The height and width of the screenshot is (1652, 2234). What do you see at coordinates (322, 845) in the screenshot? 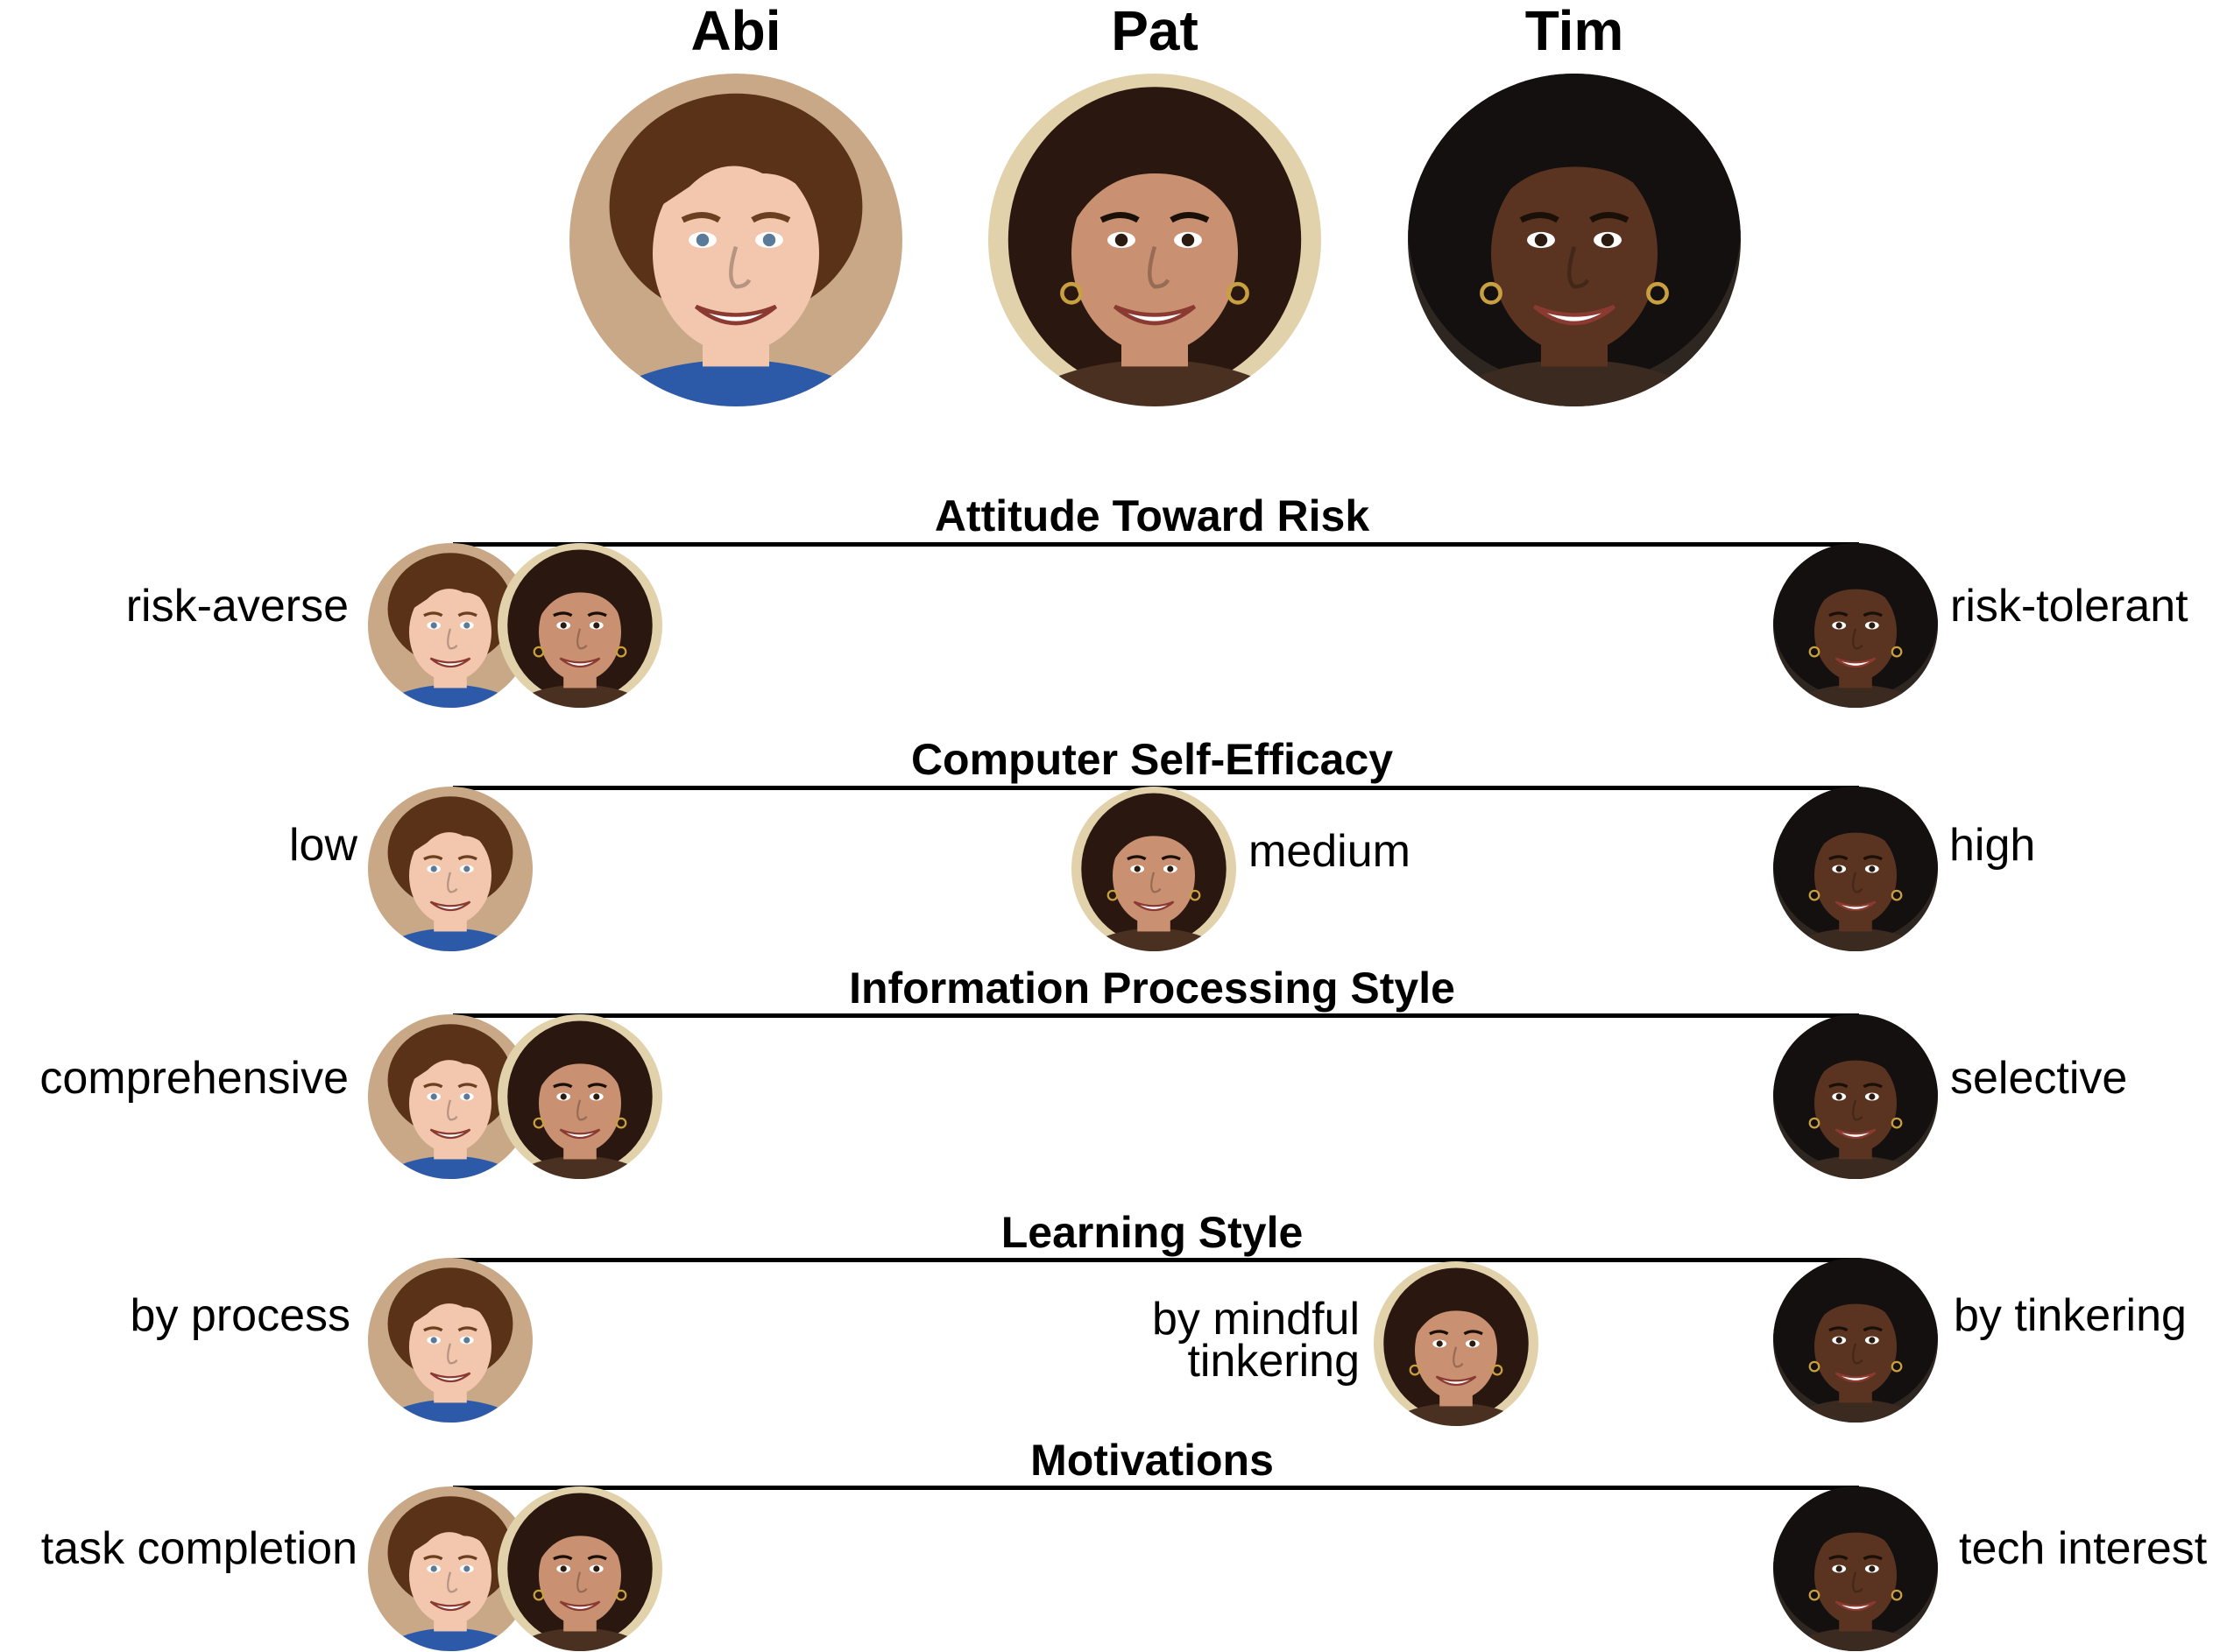
I see `facet-left-label-self-efficacy: low` at bounding box center [322, 845].